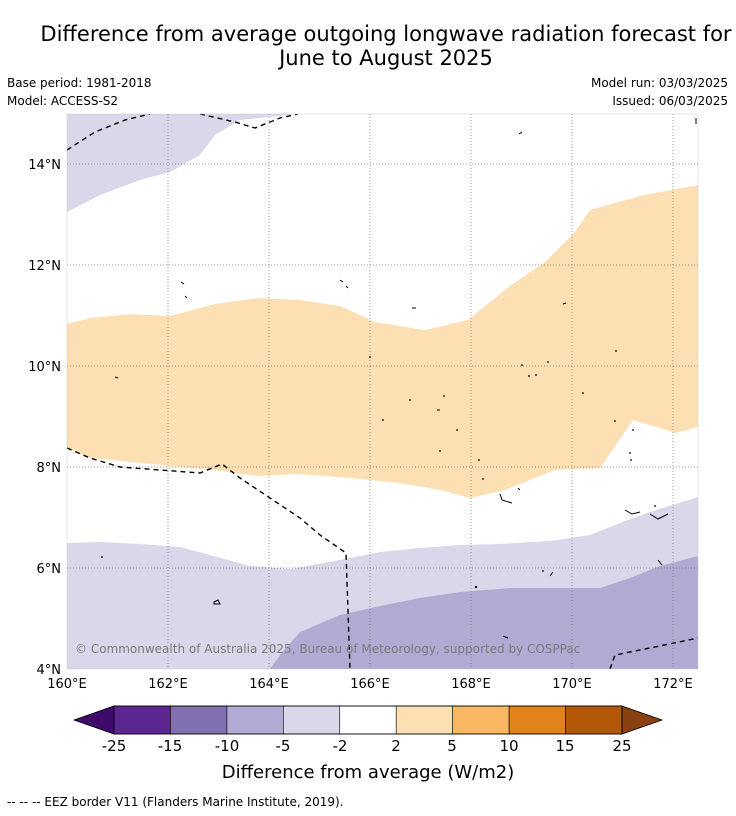  Describe the element at coordinates (621, 746) in the screenshot. I see `colorbar-tick-label: 25` at that location.